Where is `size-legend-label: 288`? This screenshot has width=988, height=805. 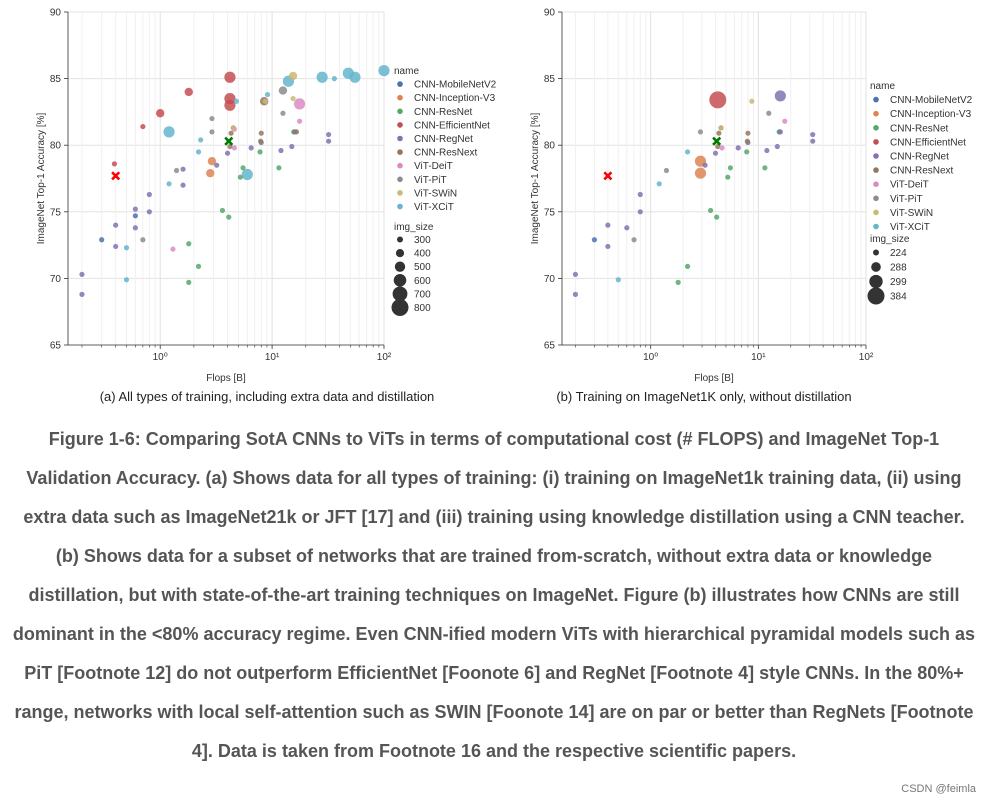
size-legend-label: 288 is located at coordinates (898, 268).